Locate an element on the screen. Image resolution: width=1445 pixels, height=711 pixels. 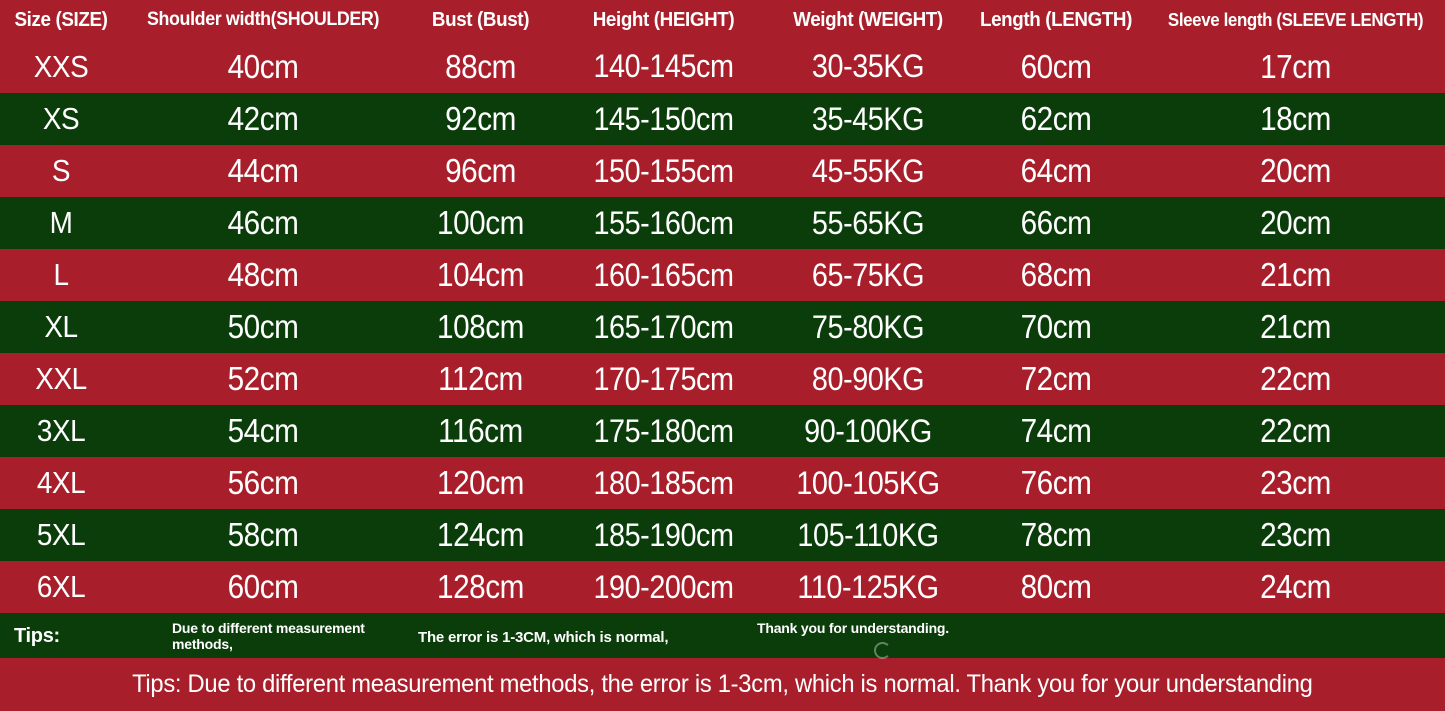
cell-shoulder: 54cm is located at coordinates (263, 430).